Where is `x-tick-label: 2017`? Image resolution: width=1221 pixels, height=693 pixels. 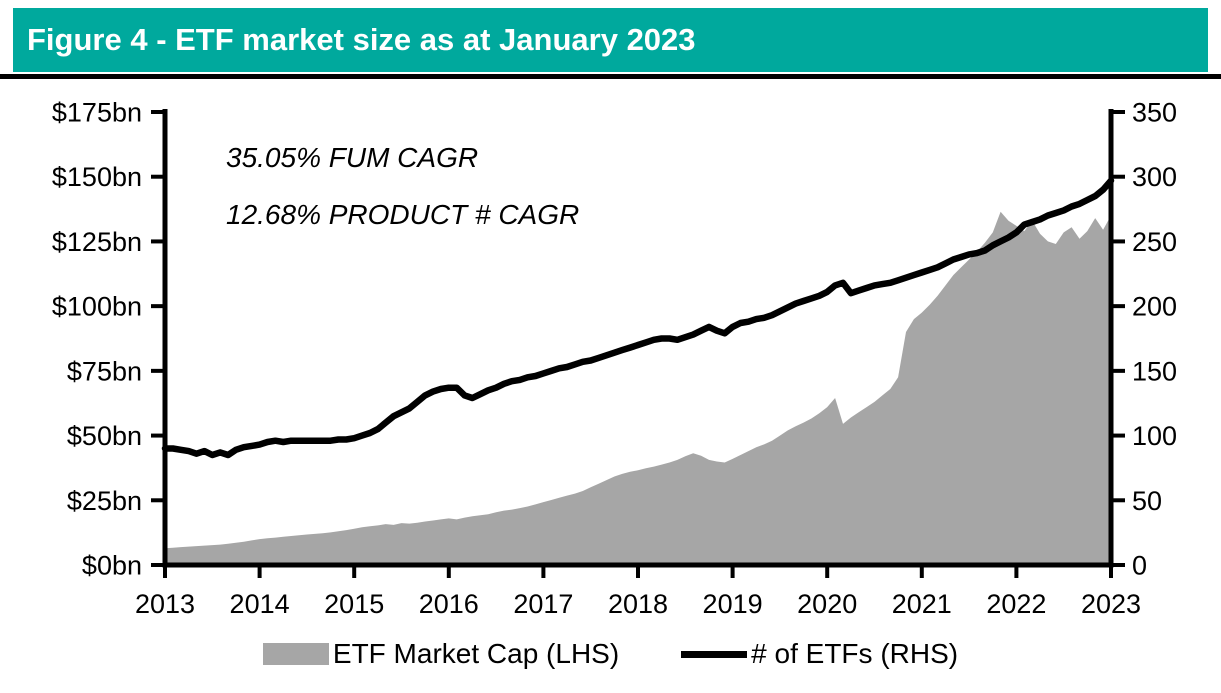
x-tick-label: 2017 is located at coordinates (543, 604).